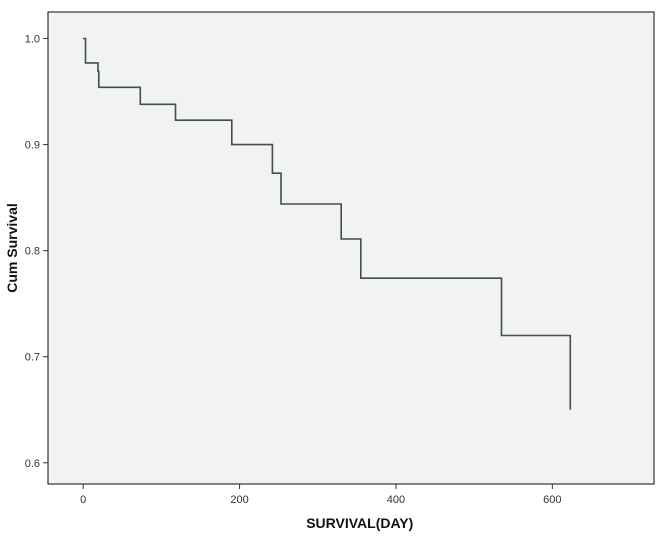  What do you see at coordinates (239, 500) in the screenshot?
I see `x-tick-label: 200` at bounding box center [239, 500].